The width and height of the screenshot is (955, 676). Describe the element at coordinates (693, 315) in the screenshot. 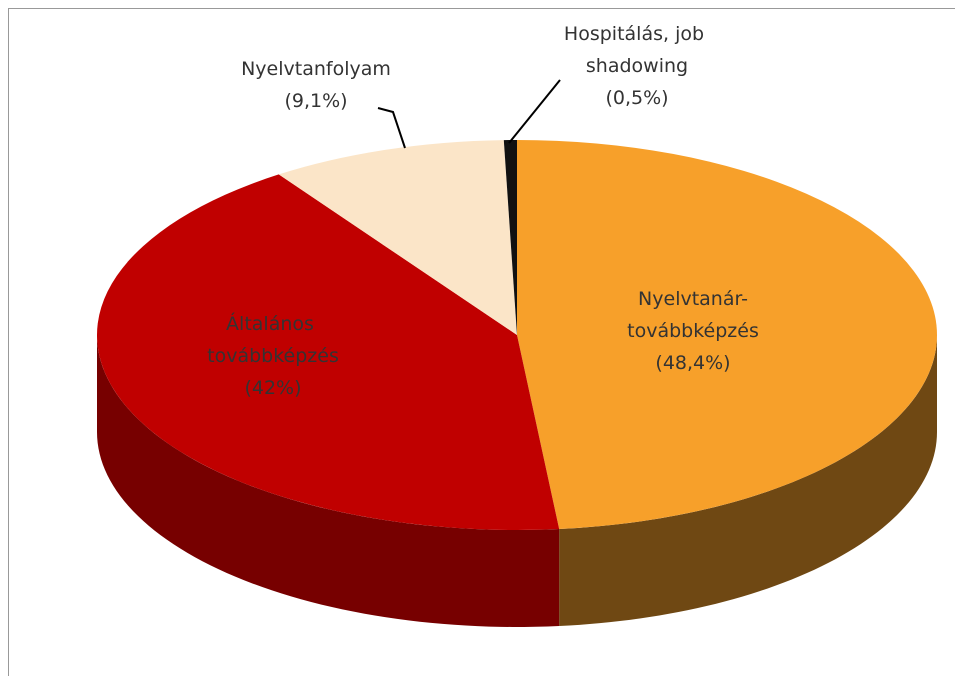

I see `slice-label: Nyelvtanár-továbbképzés` at that location.